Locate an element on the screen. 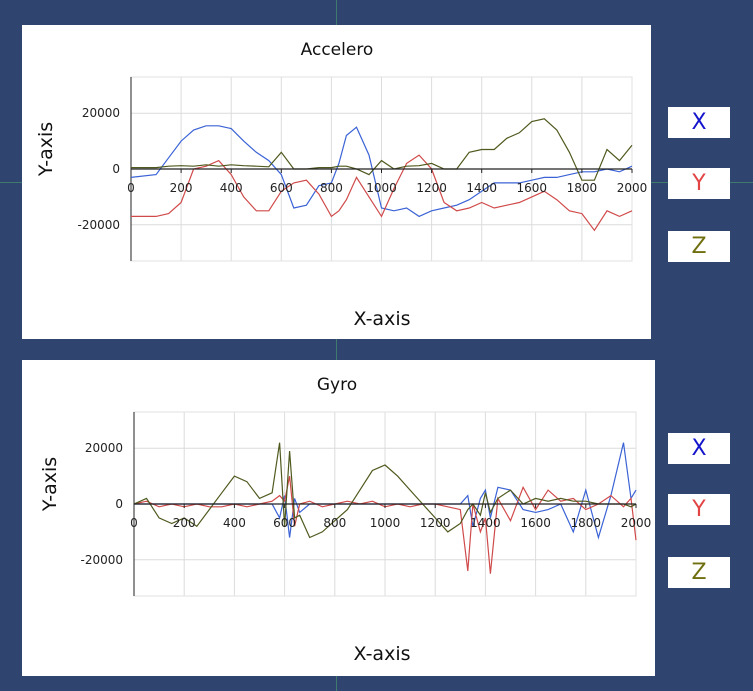  gyro-legend-z-label: Z is located at coordinates (699, 572).